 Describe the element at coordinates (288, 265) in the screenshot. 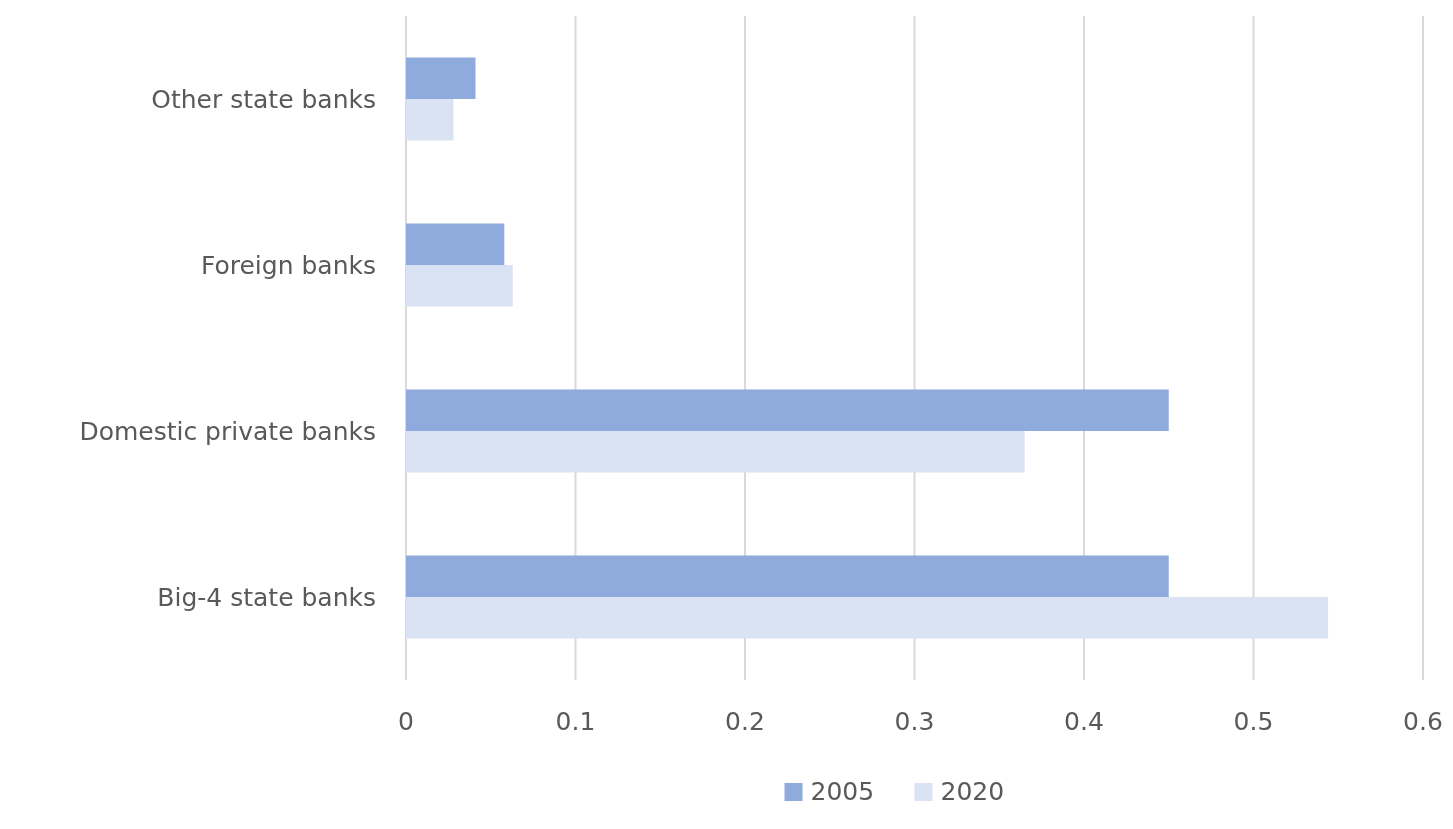

I see `y-tick-label: Foreign banks` at that location.